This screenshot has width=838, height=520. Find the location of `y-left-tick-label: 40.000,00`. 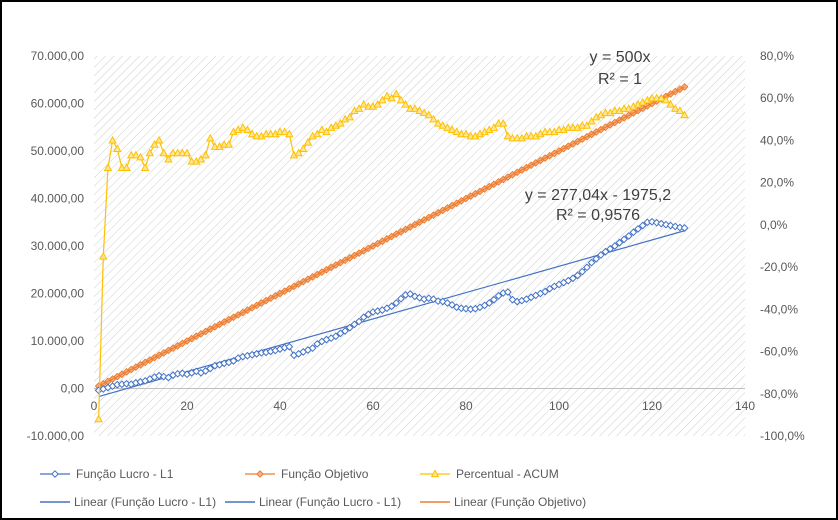

y-left-tick-label: 40.000,00 is located at coordinates (58, 199).